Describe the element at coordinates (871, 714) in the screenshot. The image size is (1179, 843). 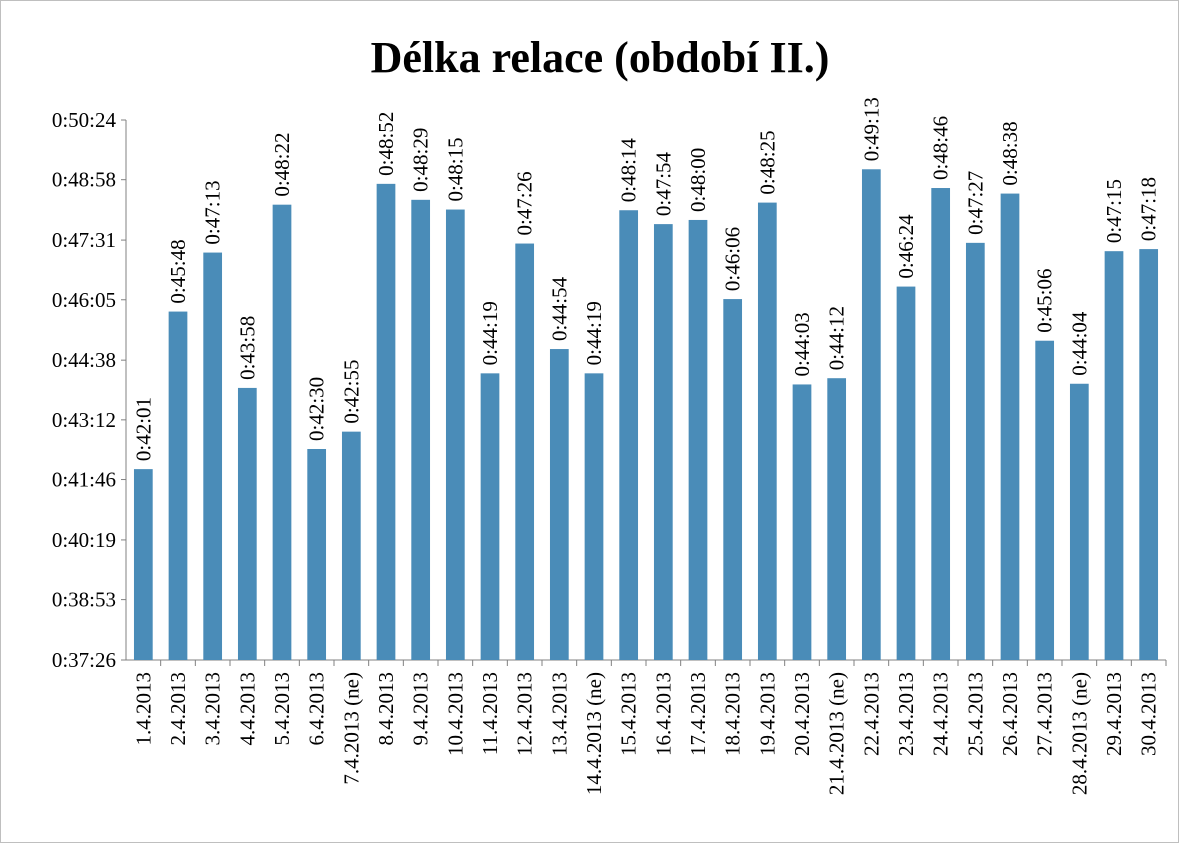
I see `x-tick-label: 22.4.2013` at that location.